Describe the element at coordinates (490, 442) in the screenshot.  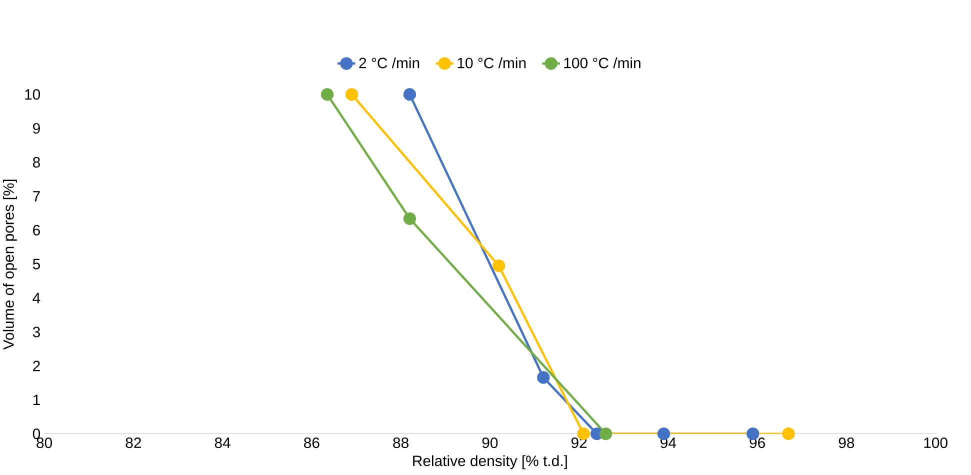
I see `x-tick-label: 90` at that location.